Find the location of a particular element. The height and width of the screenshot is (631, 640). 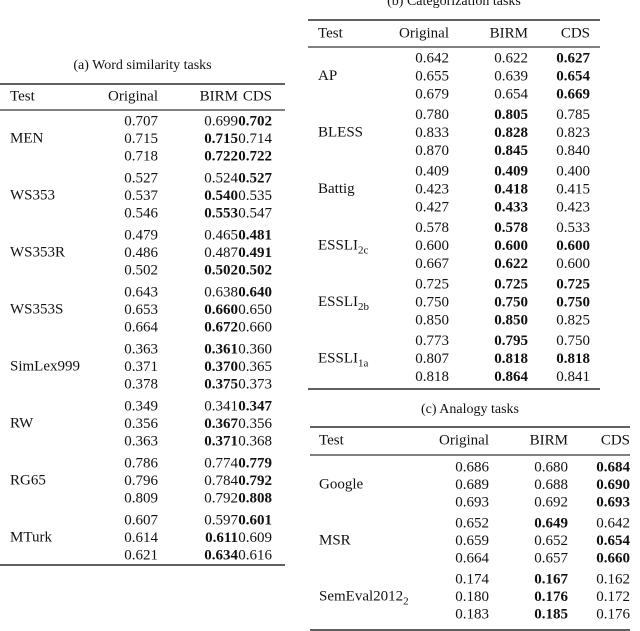

score-cell: 0.655 is located at coordinates (432, 76).